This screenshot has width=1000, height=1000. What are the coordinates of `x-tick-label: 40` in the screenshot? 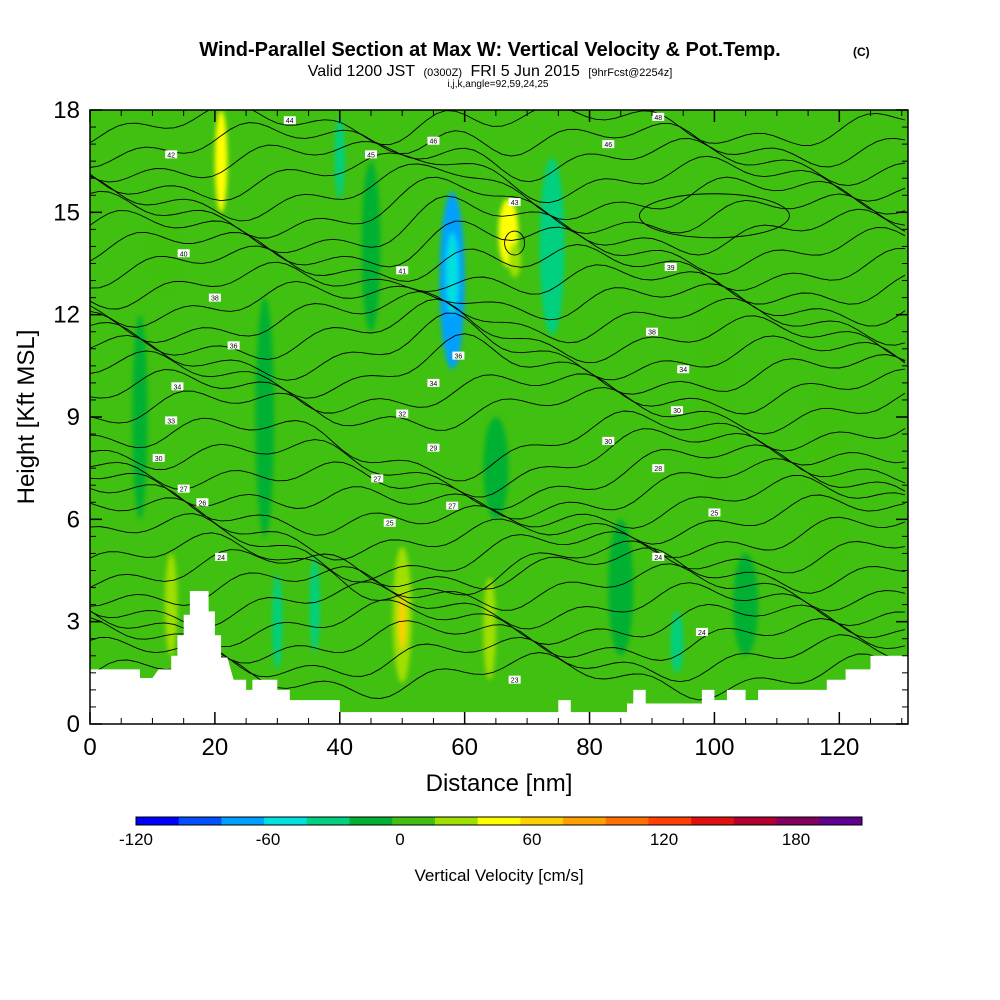 It's located at (339, 747).